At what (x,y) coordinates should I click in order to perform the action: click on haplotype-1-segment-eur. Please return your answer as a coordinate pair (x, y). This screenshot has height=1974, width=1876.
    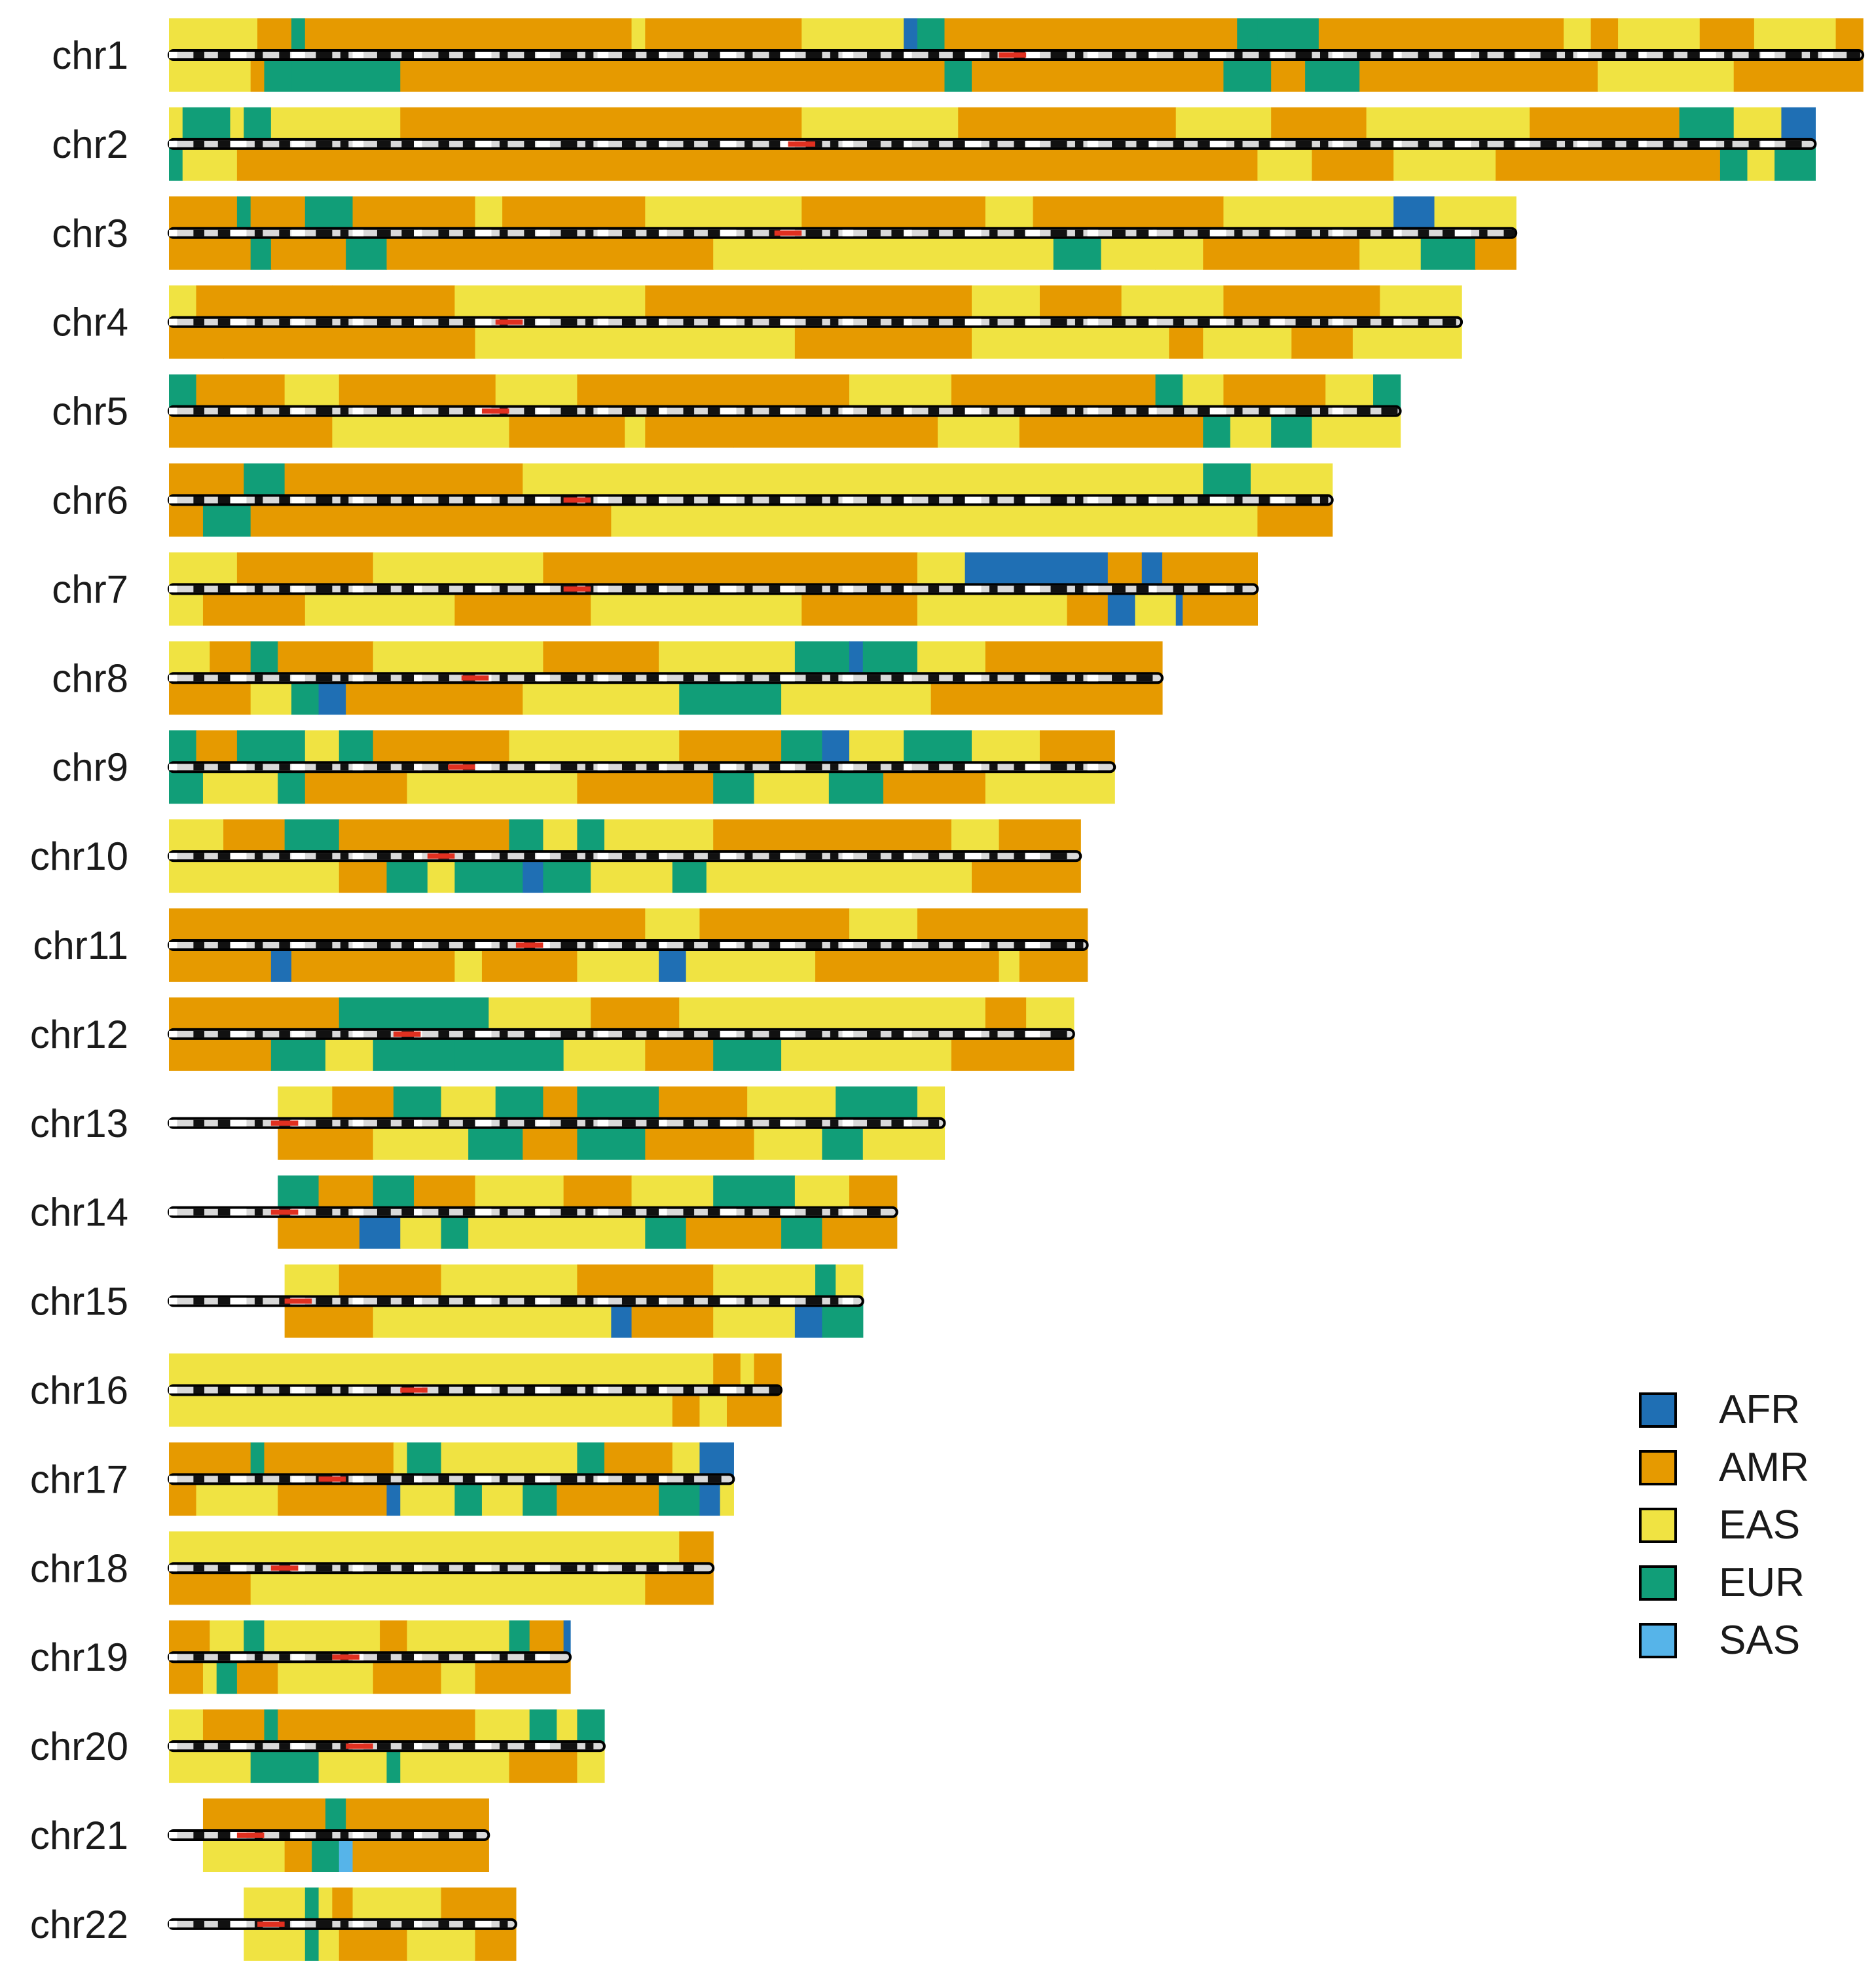
    Looking at the image, I should click on (425, 1461).